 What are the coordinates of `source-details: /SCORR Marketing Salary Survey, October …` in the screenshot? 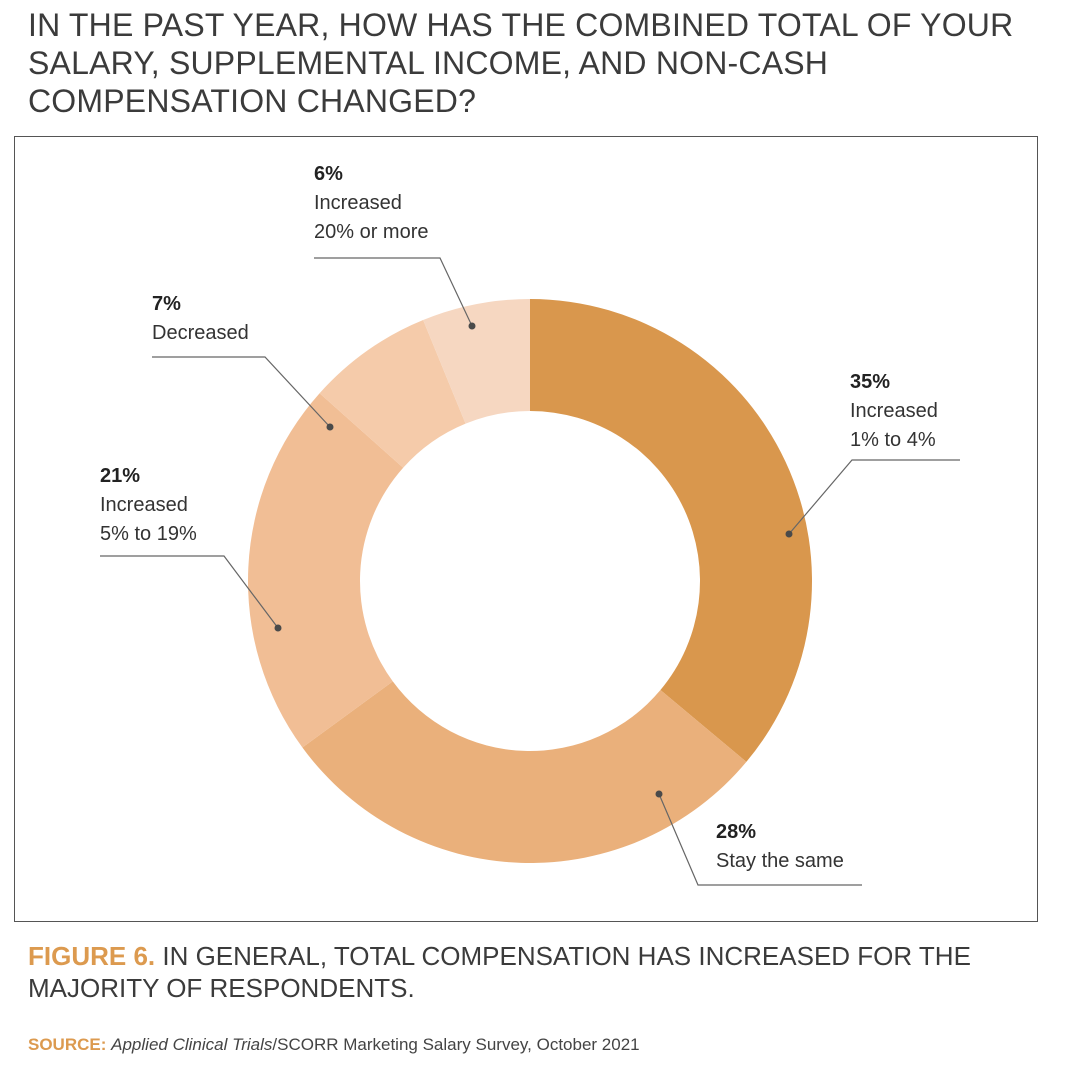 It's located at (456, 1044).